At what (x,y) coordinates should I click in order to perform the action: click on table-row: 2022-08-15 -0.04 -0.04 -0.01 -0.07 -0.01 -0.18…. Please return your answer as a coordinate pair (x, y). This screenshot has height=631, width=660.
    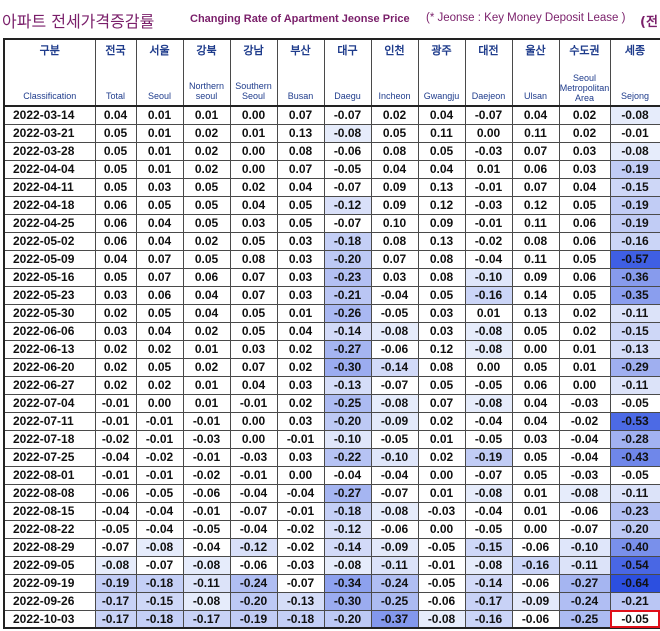
    Looking at the image, I should click on (331, 511).